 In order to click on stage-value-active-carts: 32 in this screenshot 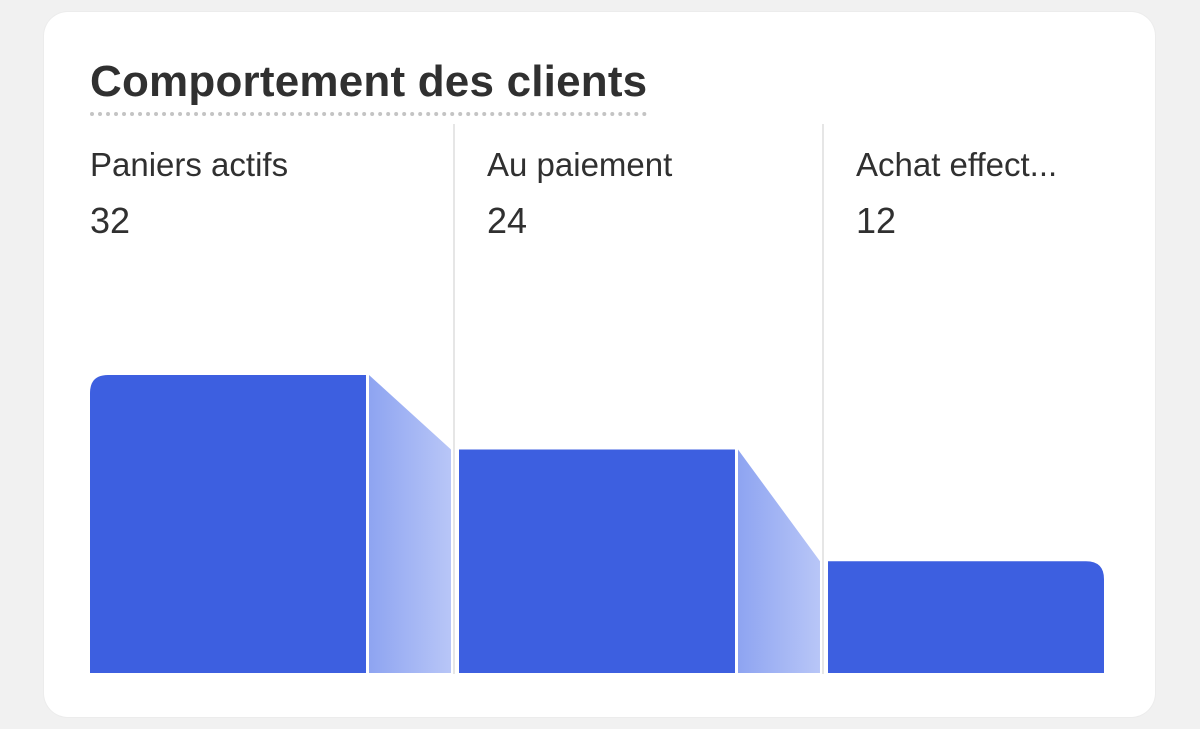, I will do `click(110, 220)`.